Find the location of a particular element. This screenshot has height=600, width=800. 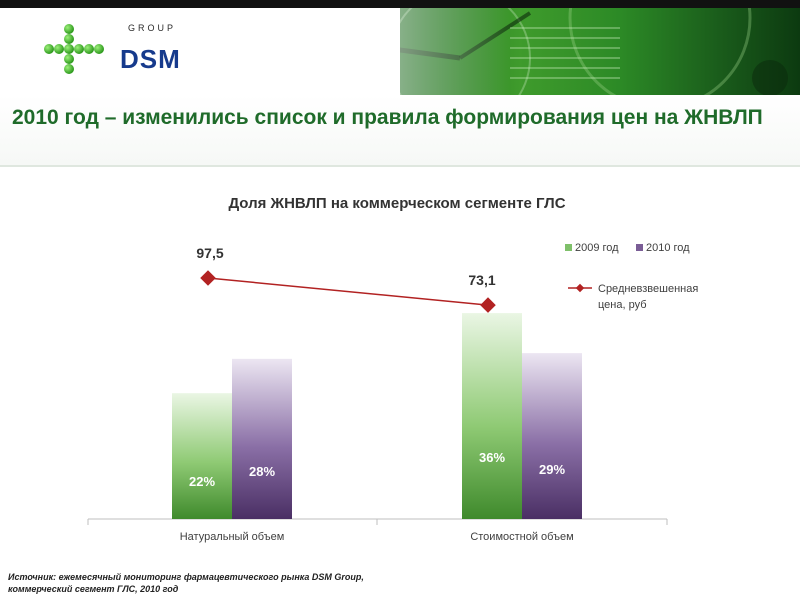

bar-2009-value is located at coordinates (492, 416).